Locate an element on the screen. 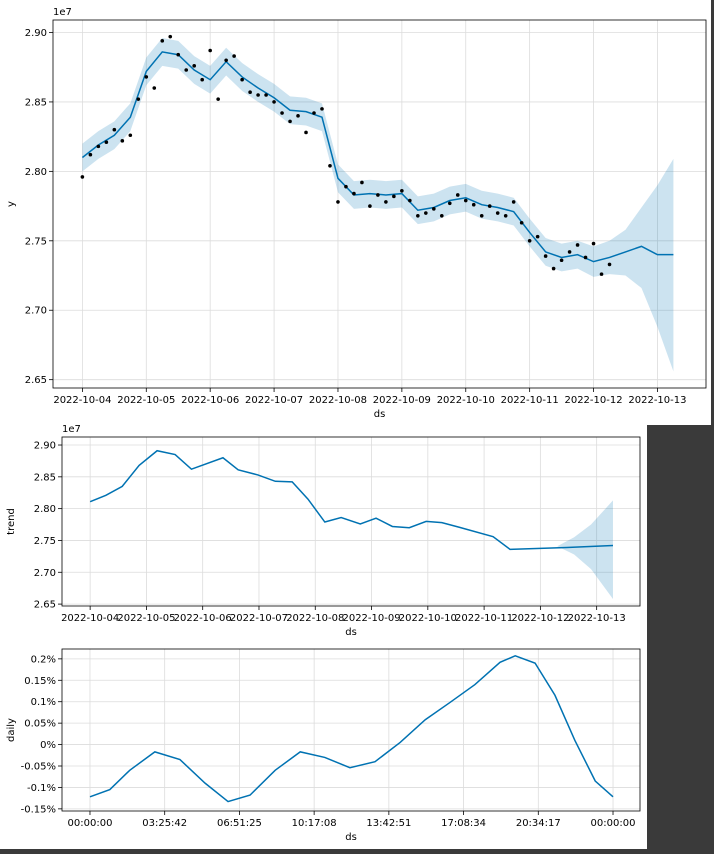 The width and height of the screenshot is (714, 854). x-tick-label: 2022-10-11 is located at coordinates (484, 618).